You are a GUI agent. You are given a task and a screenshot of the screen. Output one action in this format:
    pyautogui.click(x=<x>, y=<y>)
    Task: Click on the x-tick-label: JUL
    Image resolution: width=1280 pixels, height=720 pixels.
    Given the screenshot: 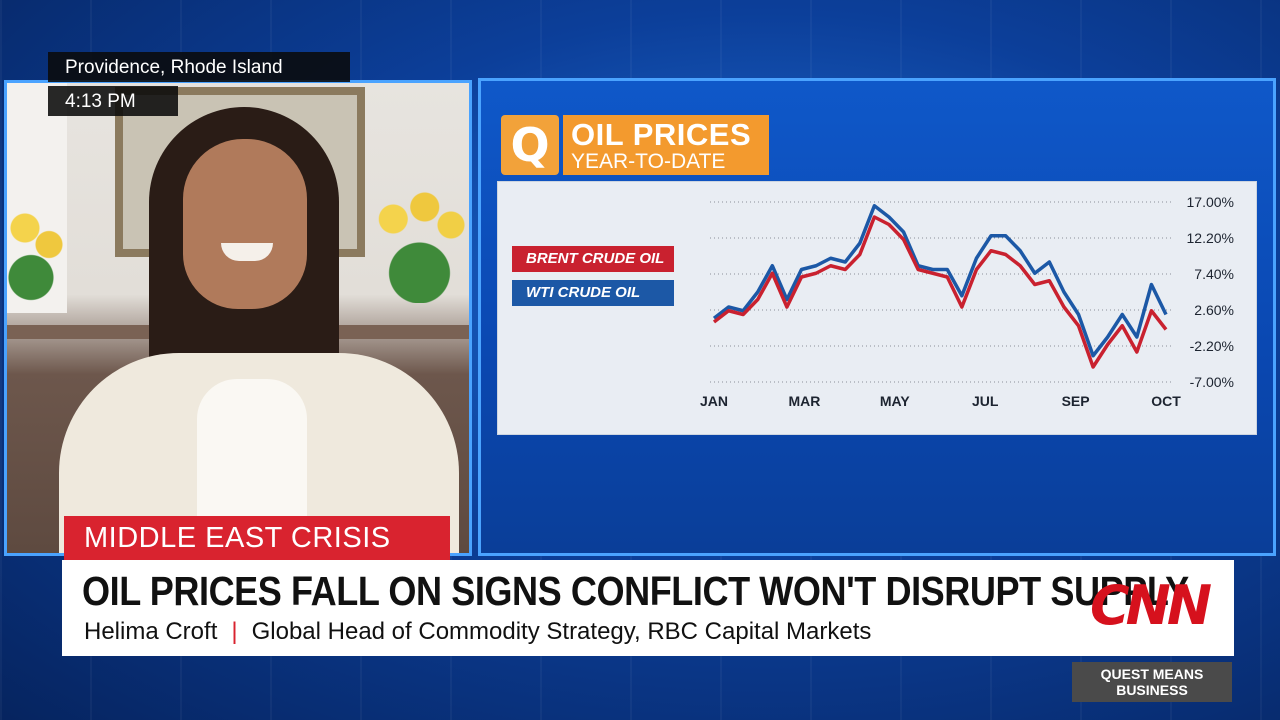 What is the action you would take?
    pyautogui.click(x=985, y=401)
    